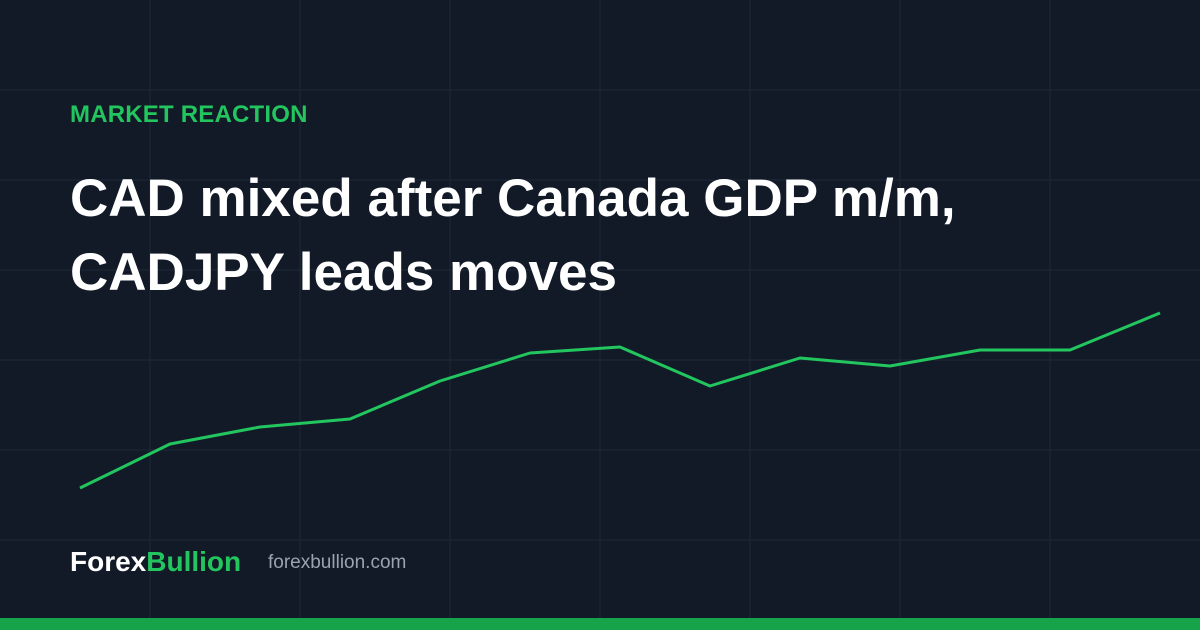 This screenshot has width=1200, height=630. I want to click on brand-logo: ForexBullion, so click(155, 562).